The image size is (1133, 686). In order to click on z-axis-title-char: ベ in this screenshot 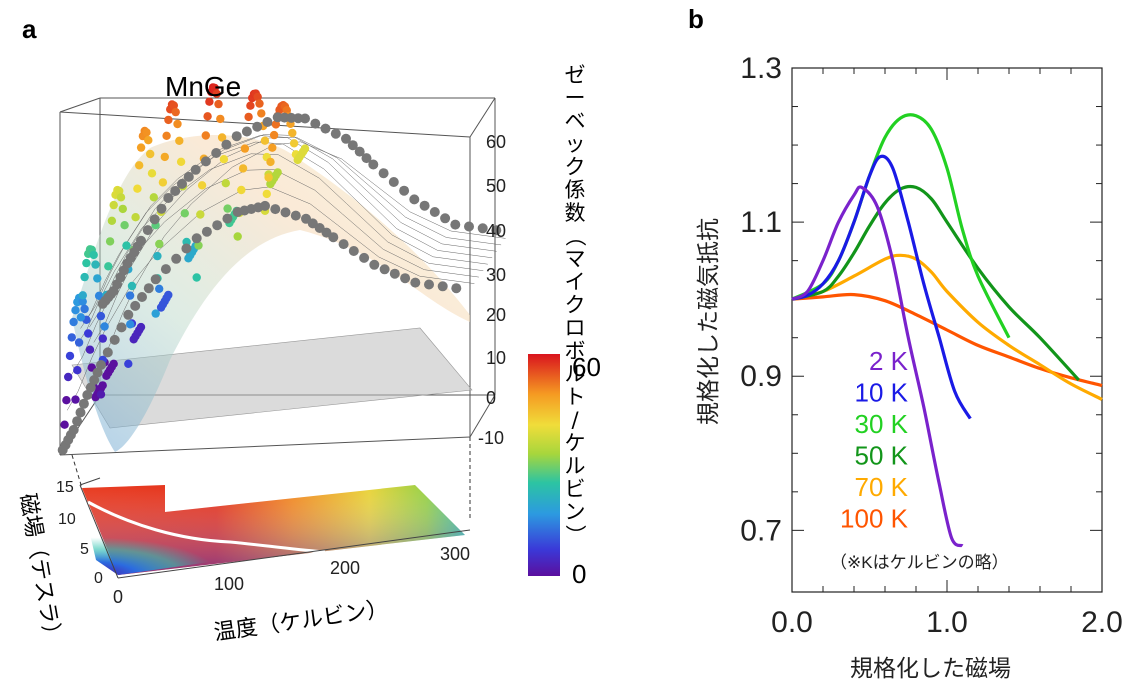, I will do `click(575, 121)`.